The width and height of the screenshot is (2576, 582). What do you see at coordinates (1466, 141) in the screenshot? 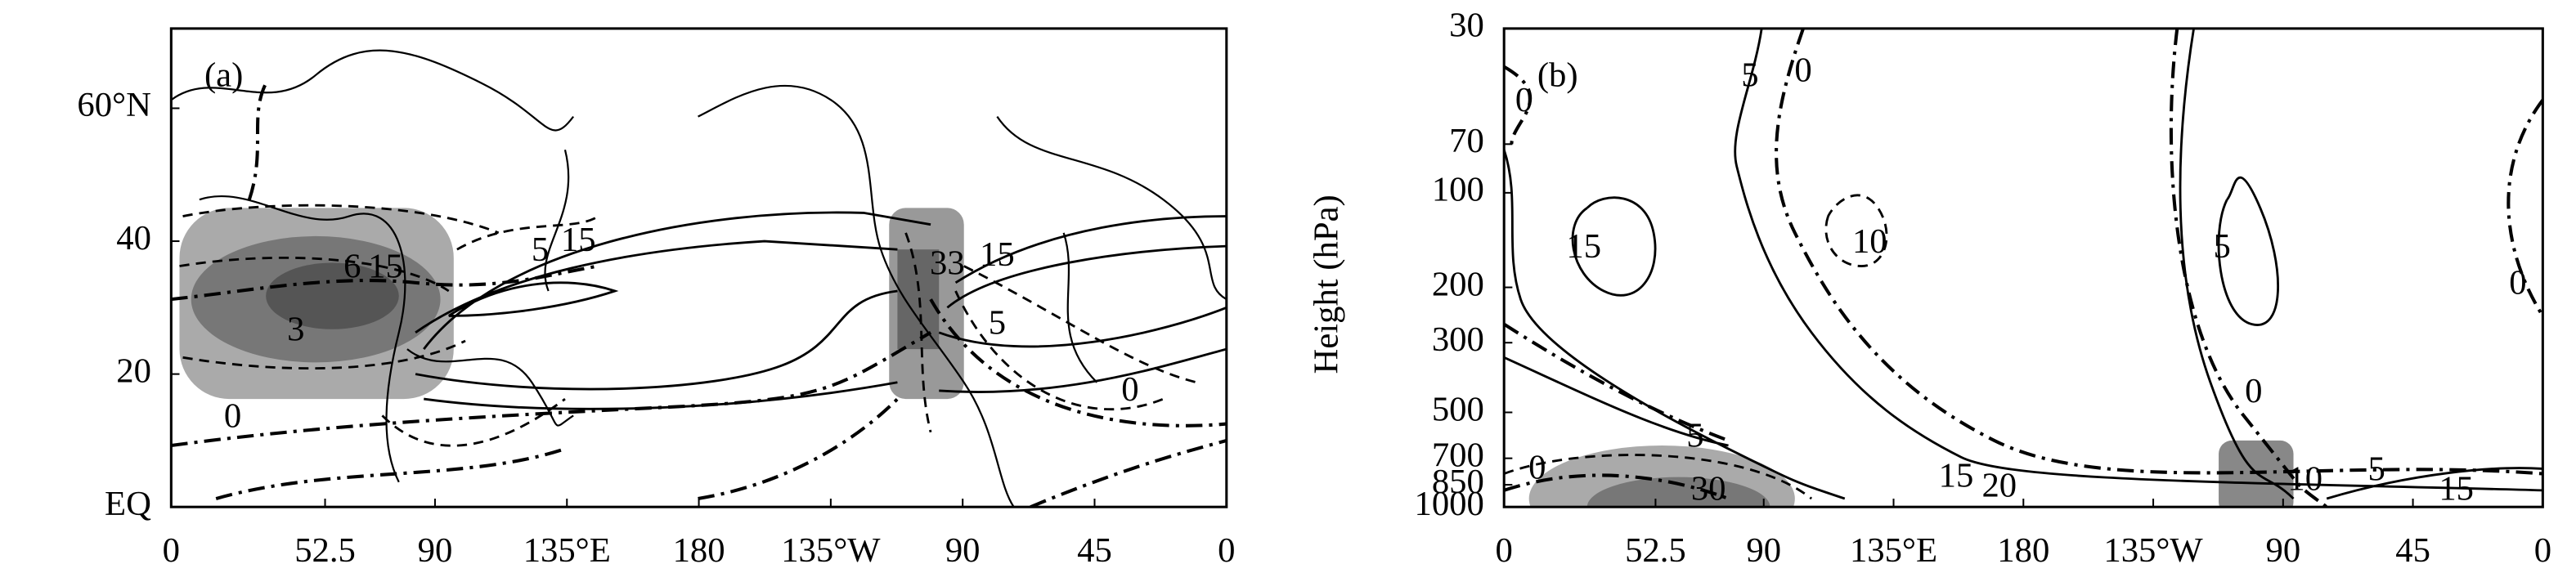
I see `y-tick-label: 70` at bounding box center [1466, 141].